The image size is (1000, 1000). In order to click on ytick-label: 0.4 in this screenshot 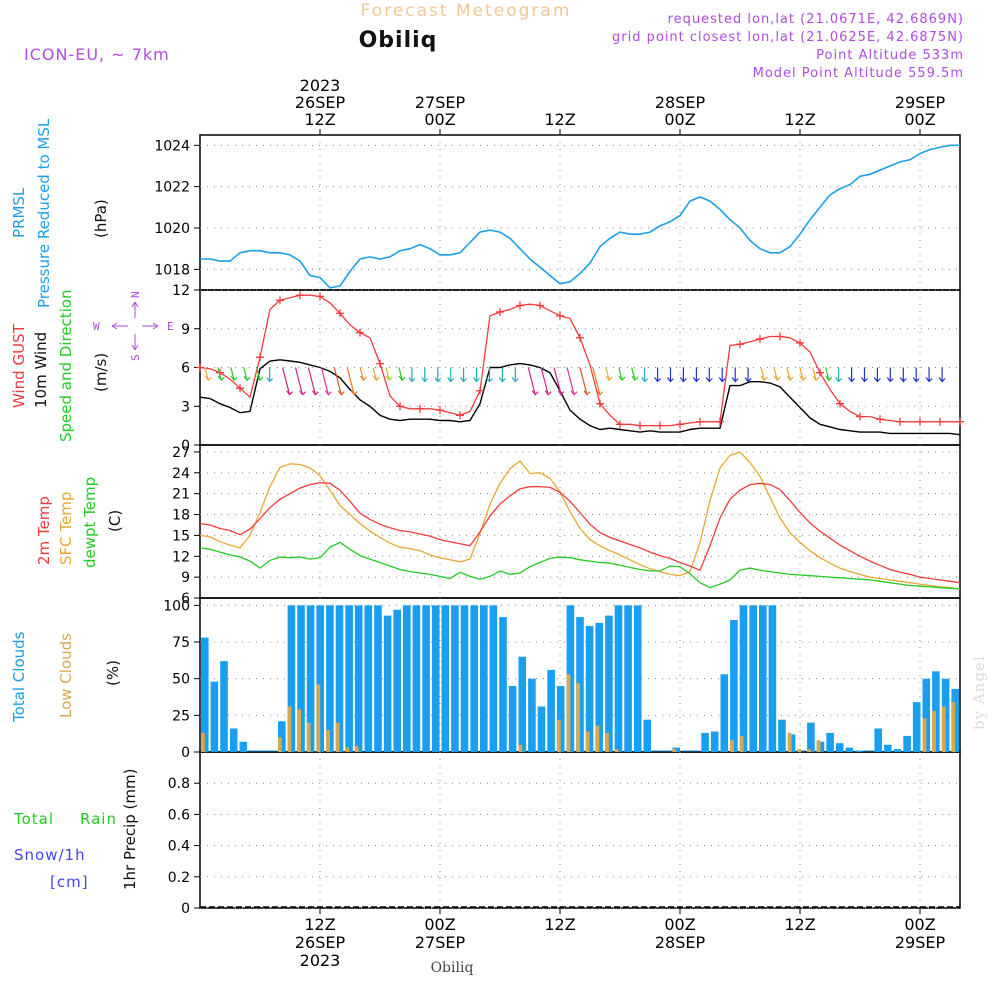, I will do `click(179, 847)`.